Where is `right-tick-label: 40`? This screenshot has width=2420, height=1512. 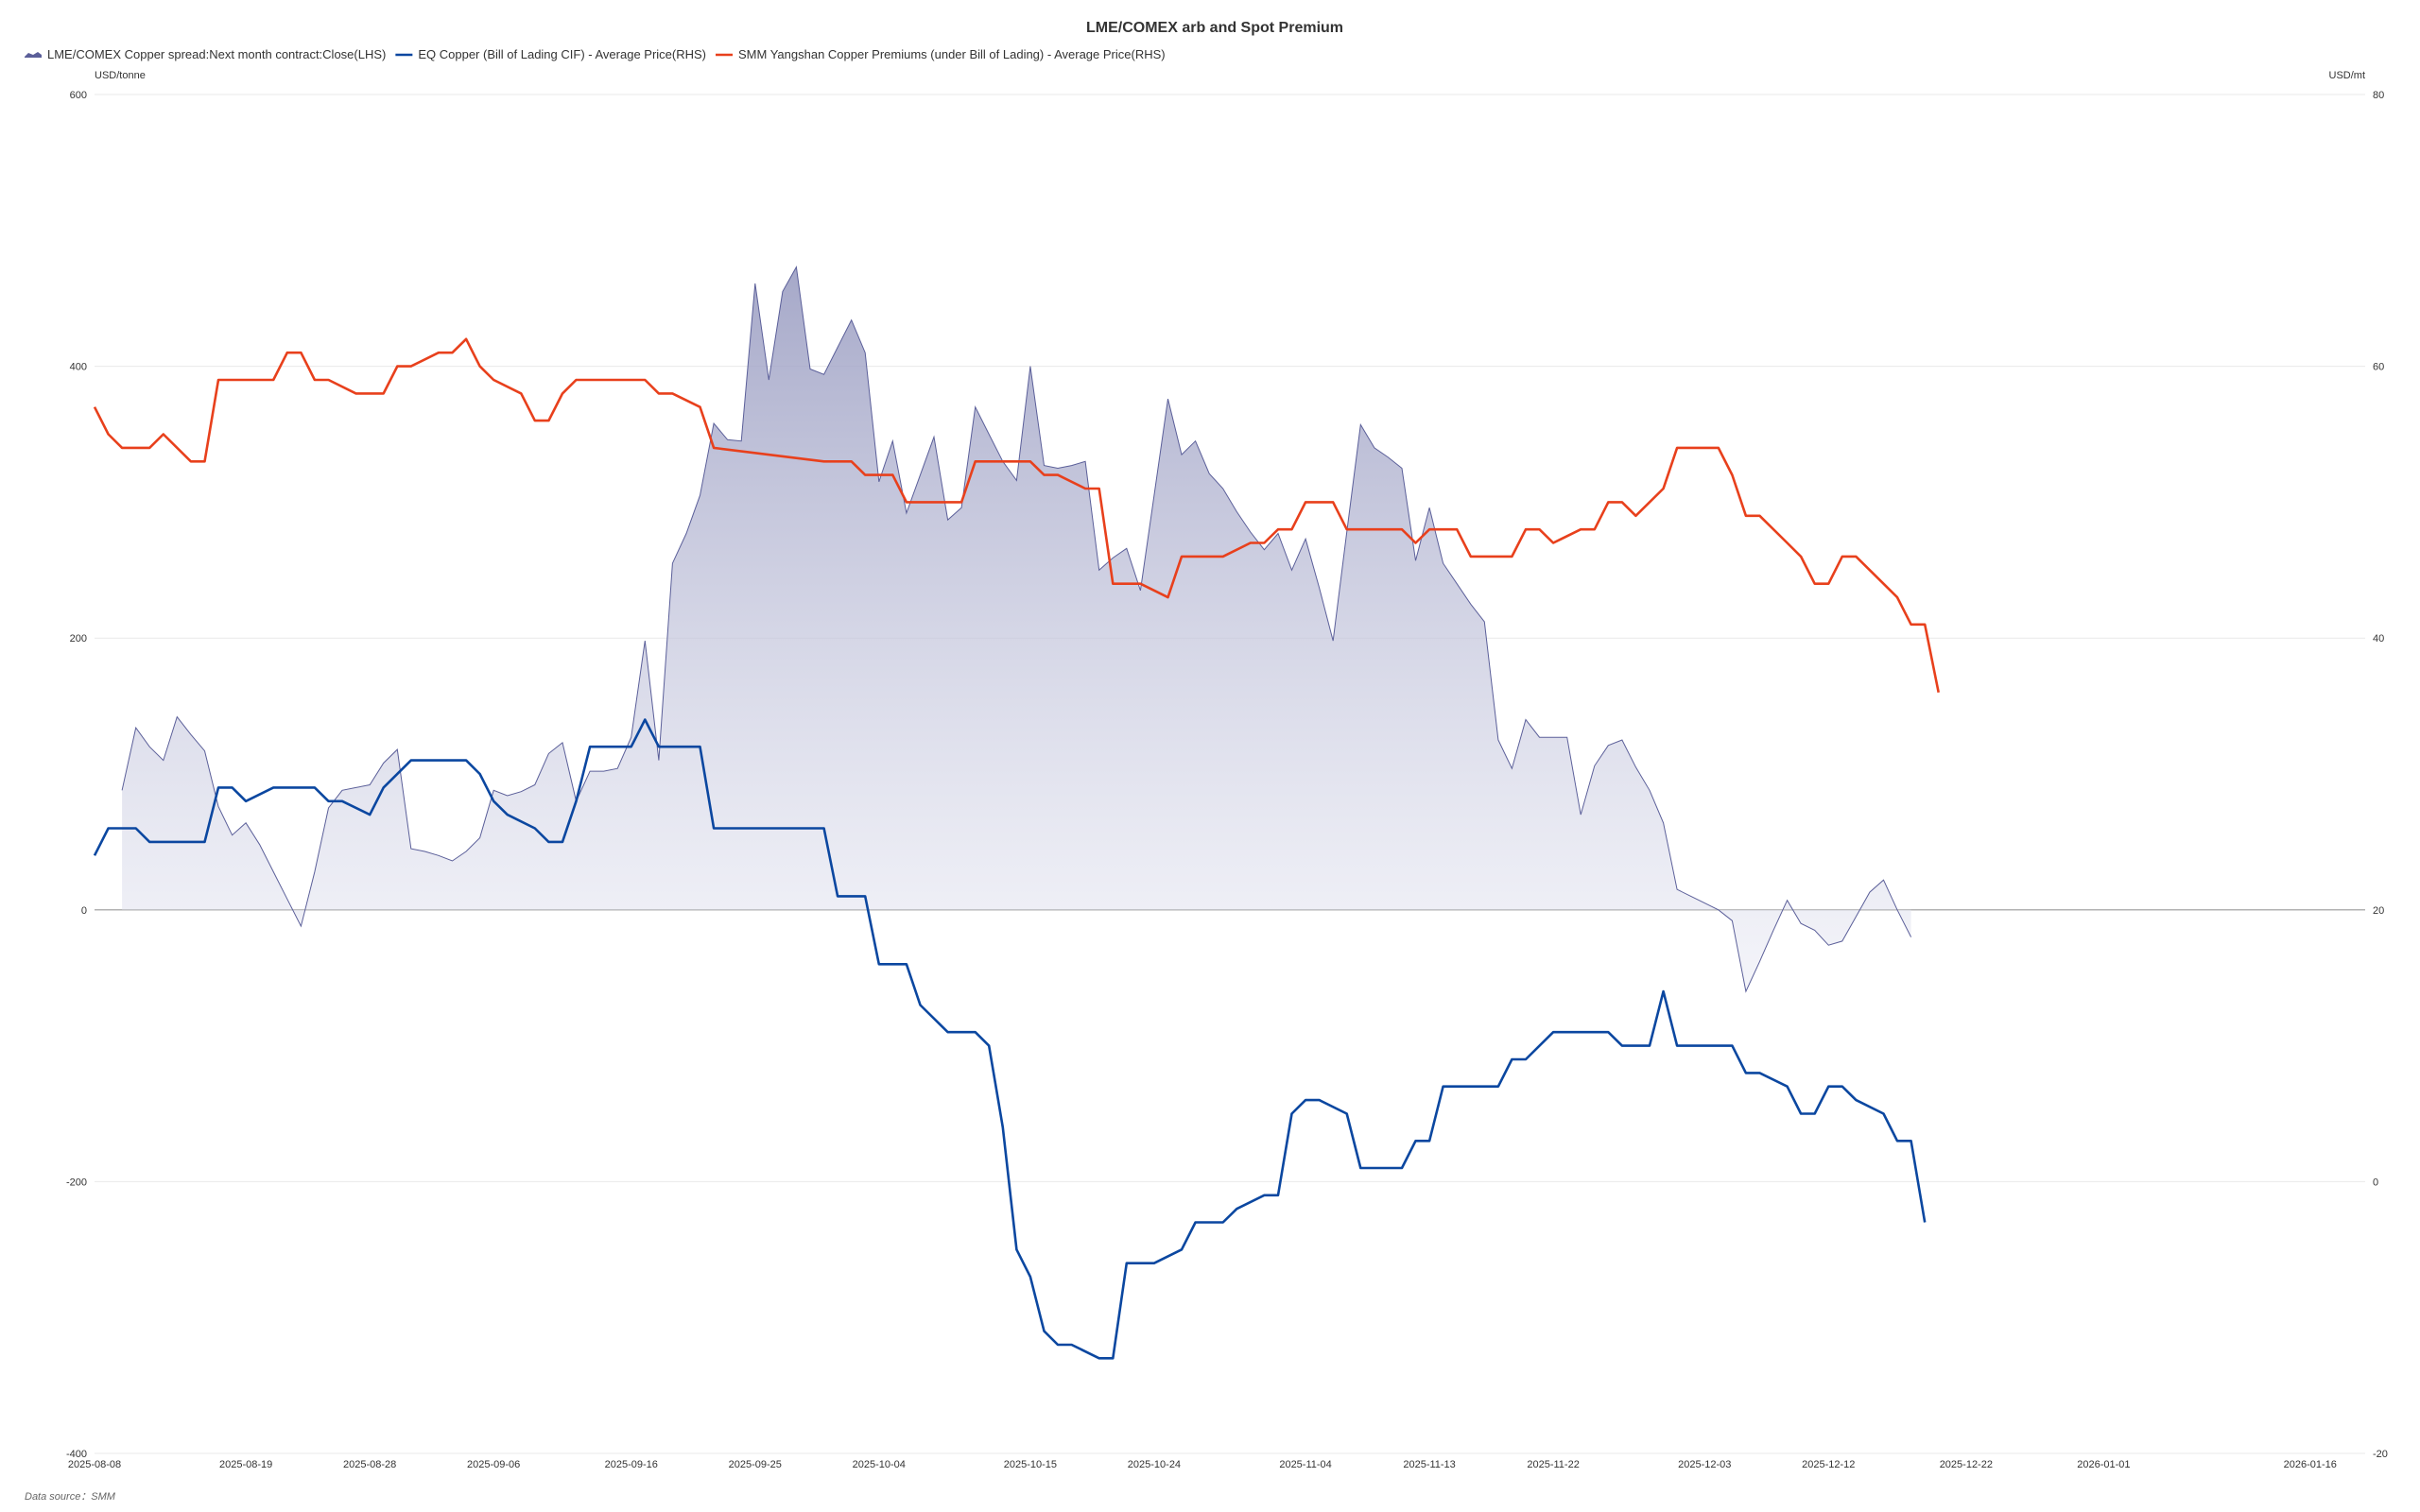 right-tick-label: 40 is located at coordinates (2378, 638).